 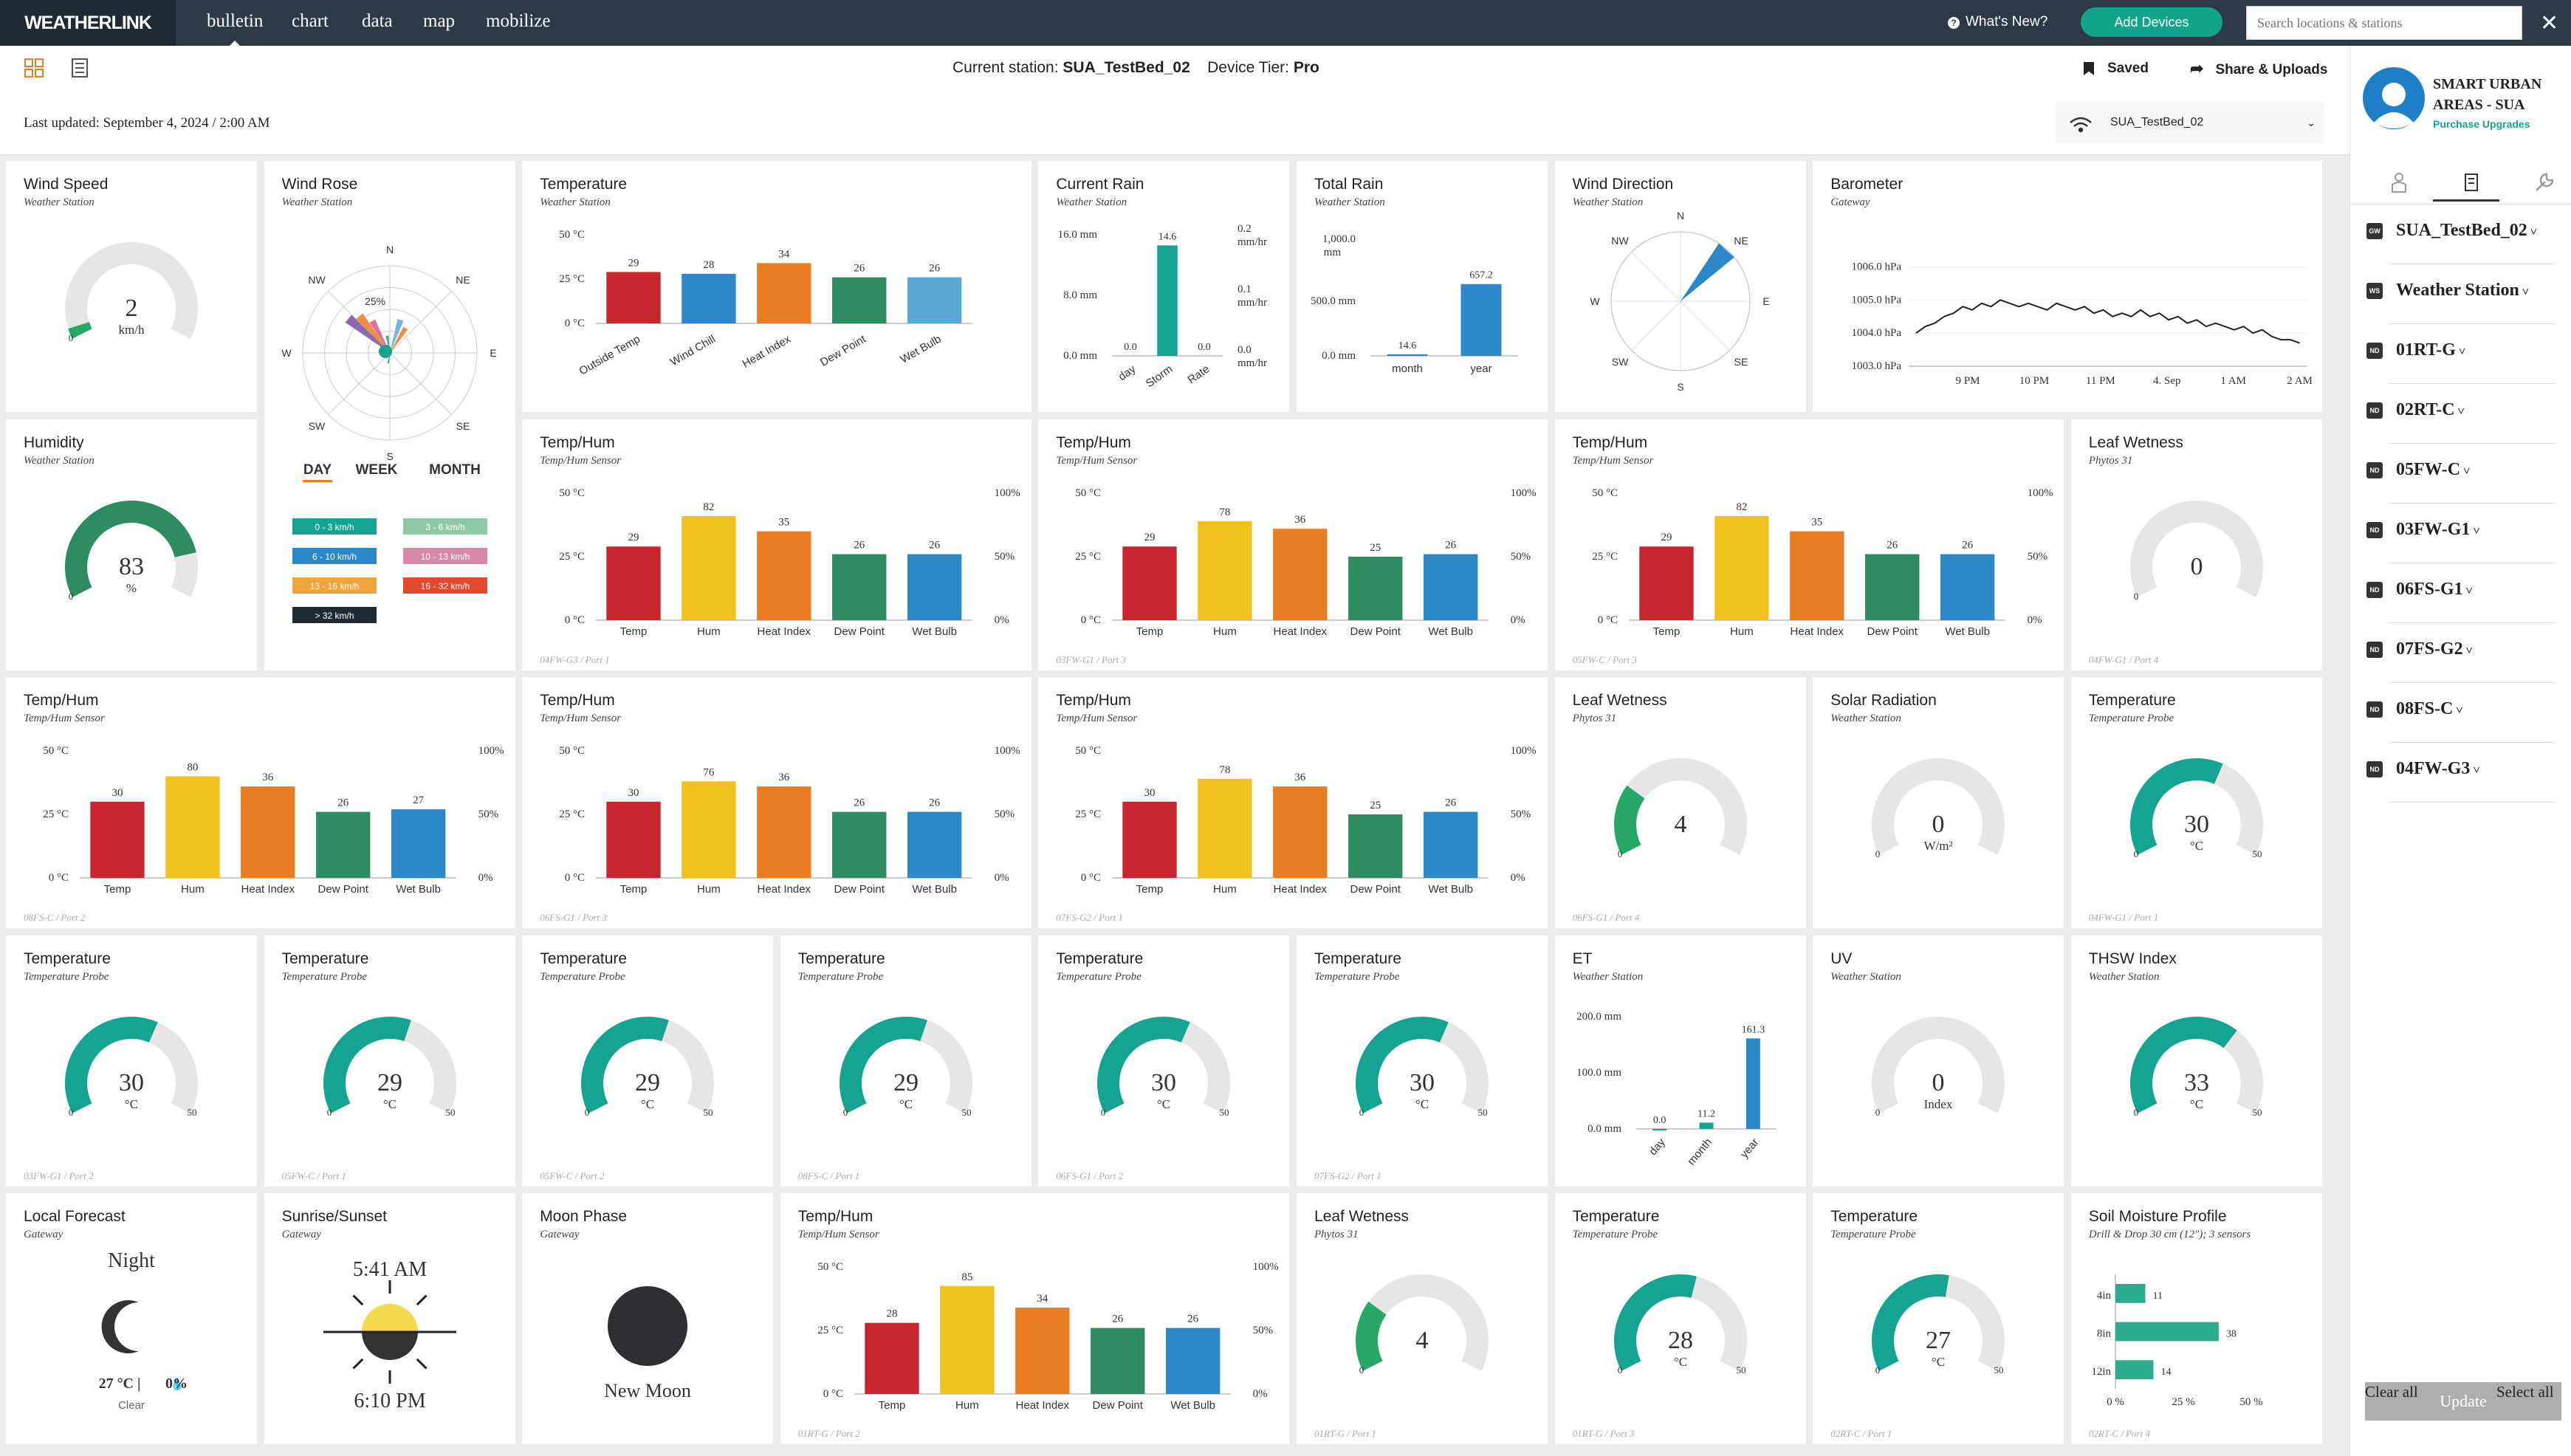 What do you see at coordinates (1127, 373) in the screenshot?
I see `bar-category-label: day` at bounding box center [1127, 373].